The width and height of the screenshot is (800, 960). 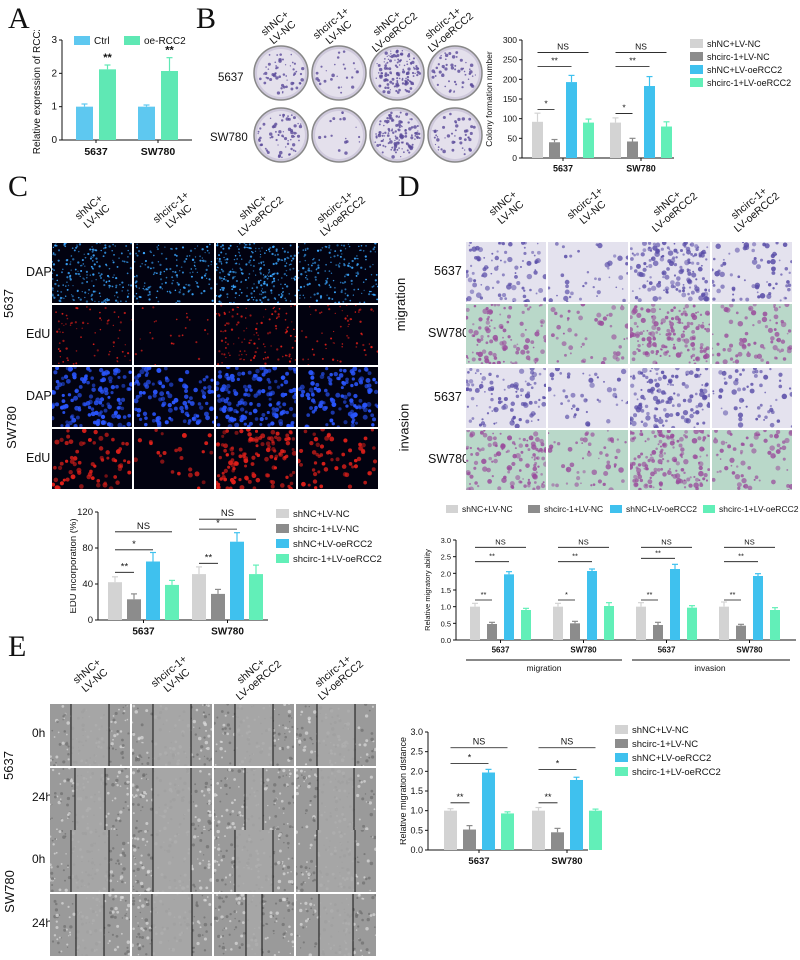 What do you see at coordinates (506, 207) in the screenshot?
I see `column-header: shNC+ LV-NC` at bounding box center [506, 207].